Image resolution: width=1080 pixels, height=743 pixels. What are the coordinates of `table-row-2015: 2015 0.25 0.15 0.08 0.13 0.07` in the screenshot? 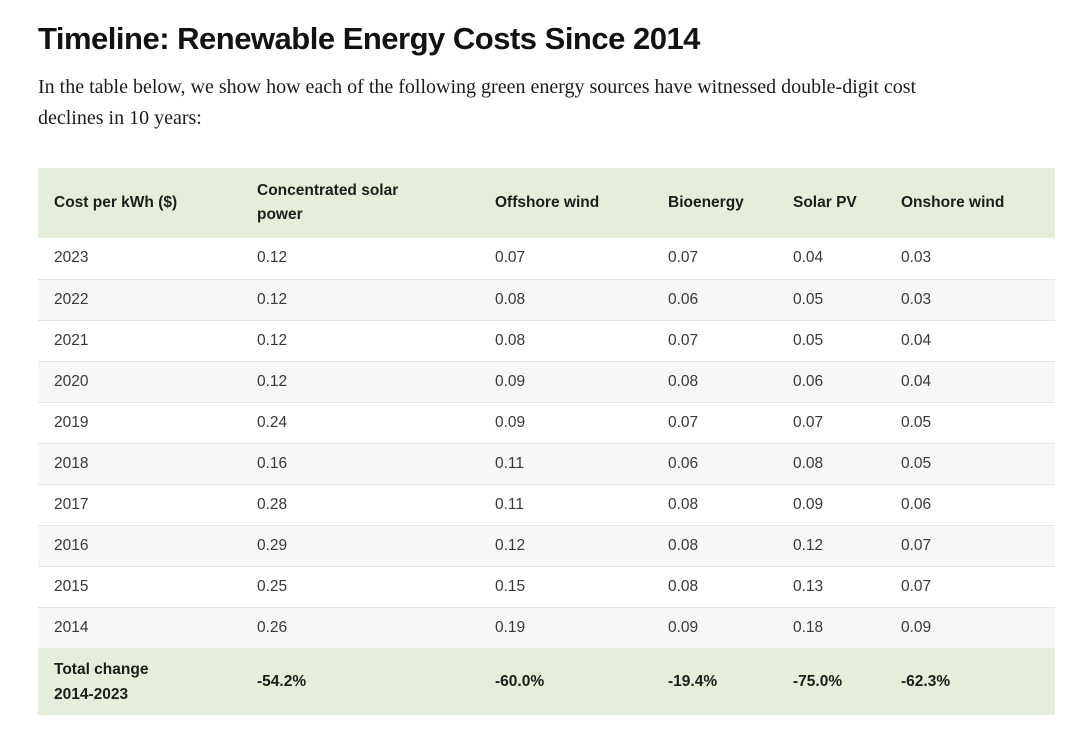 It's located at (546, 586).